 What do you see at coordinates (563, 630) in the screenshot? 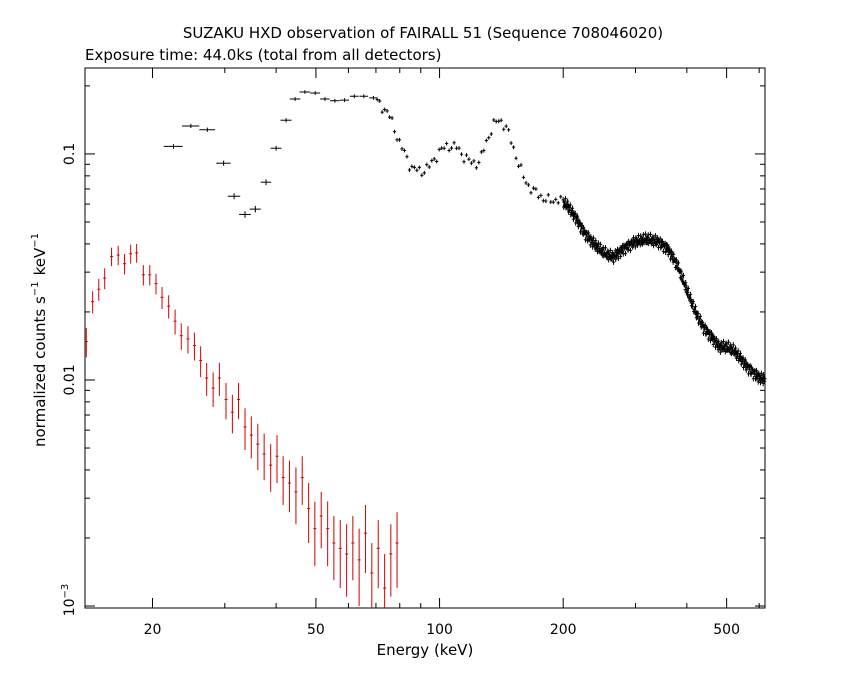
I see `x-tick-label: 200` at bounding box center [563, 630].